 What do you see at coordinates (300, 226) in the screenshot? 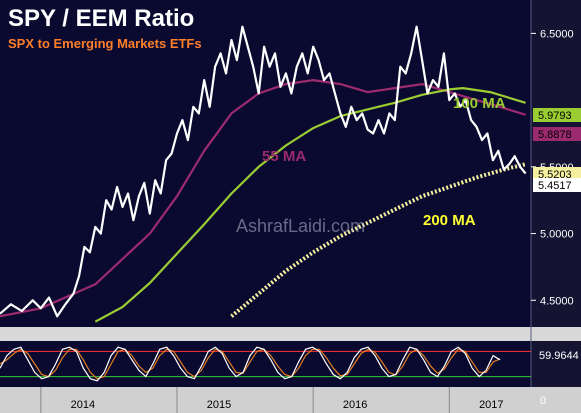
I see `watermark-text: AshrafLaidi.com` at bounding box center [300, 226].